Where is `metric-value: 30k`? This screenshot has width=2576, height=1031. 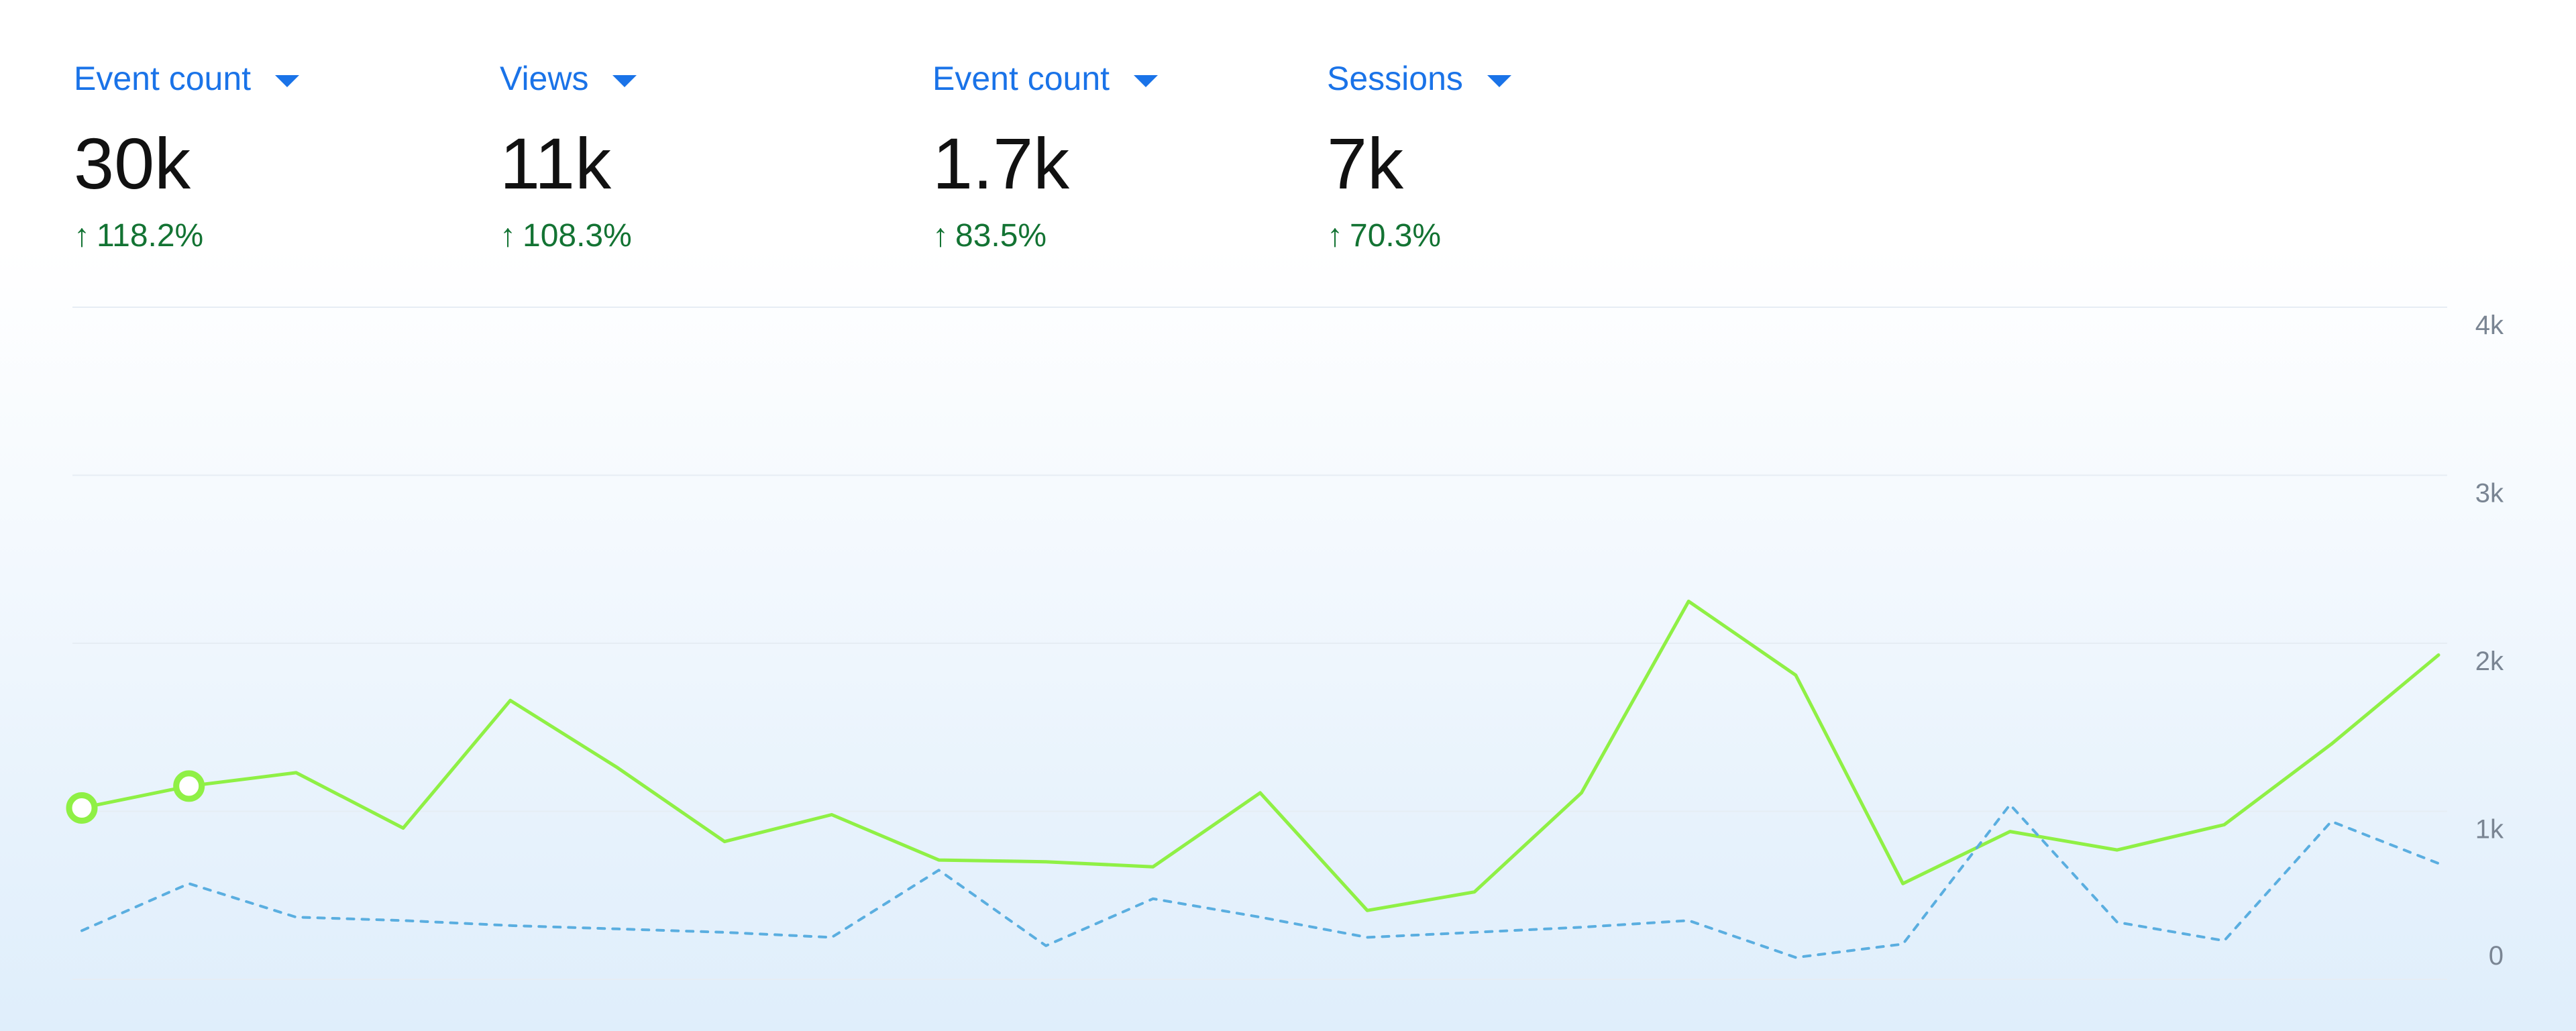 metric-value: 30k is located at coordinates (132, 163).